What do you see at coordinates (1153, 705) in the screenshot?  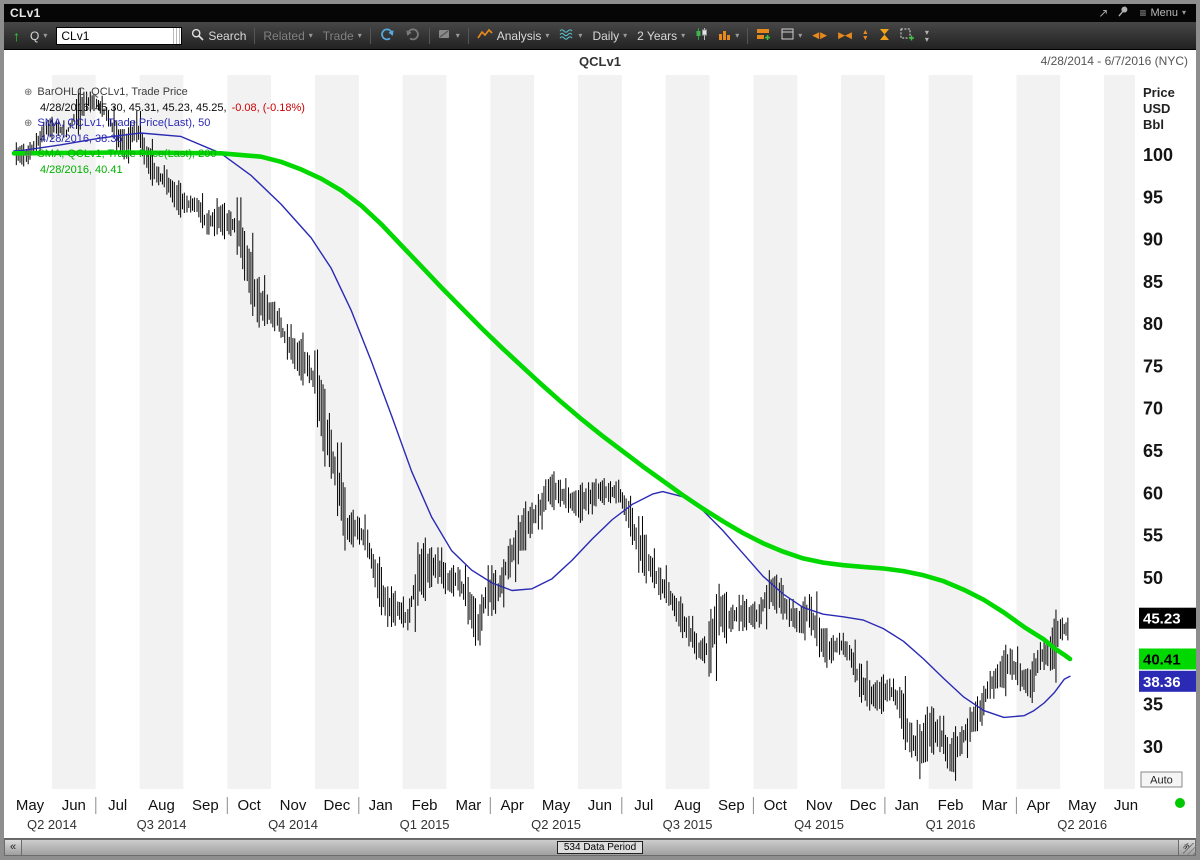 I see `svg-text: 35` at bounding box center [1153, 705].